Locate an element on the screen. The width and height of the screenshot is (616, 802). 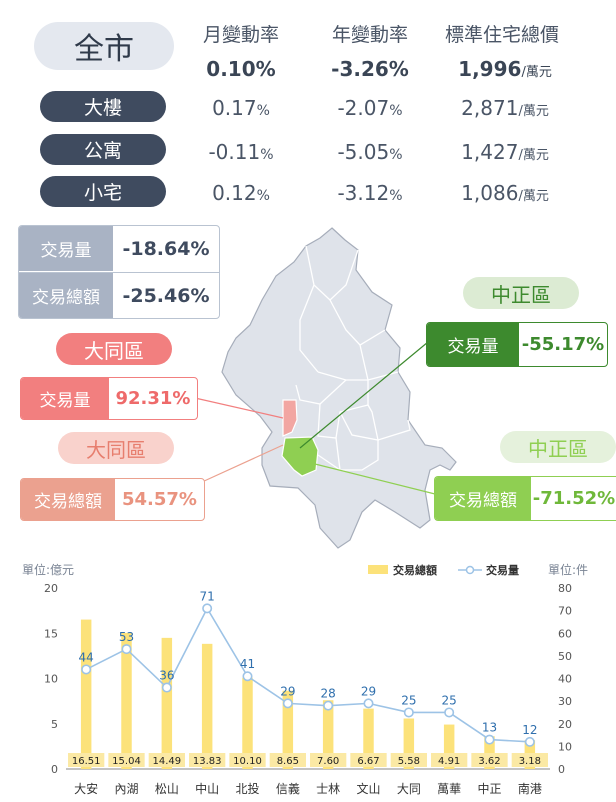
bar-value-label: 6.67 is located at coordinates (368, 761).